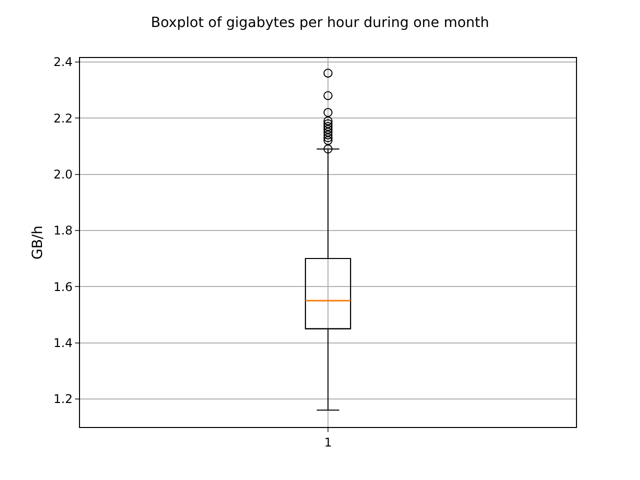 The width and height of the screenshot is (640, 480). What do you see at coordinates (328, 442) in the screenshot?
I see `x-tick-label: 1` at bounding box center [328, 442].